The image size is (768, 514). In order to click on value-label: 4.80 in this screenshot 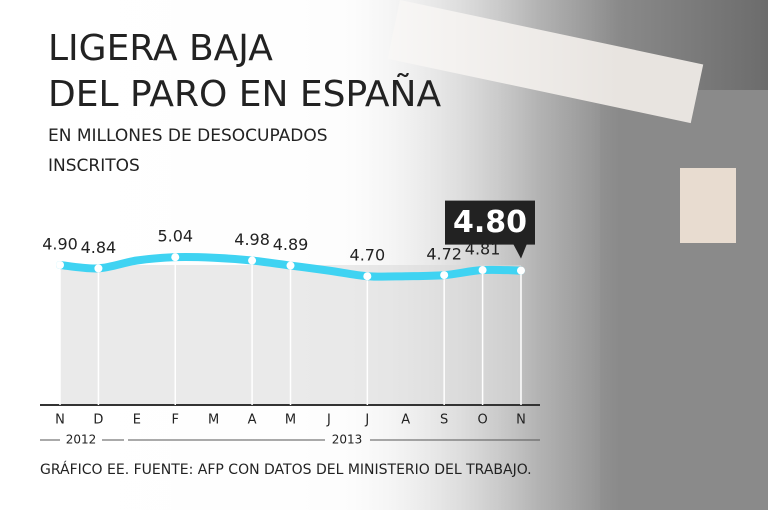, I will do `click(490, 222)`.